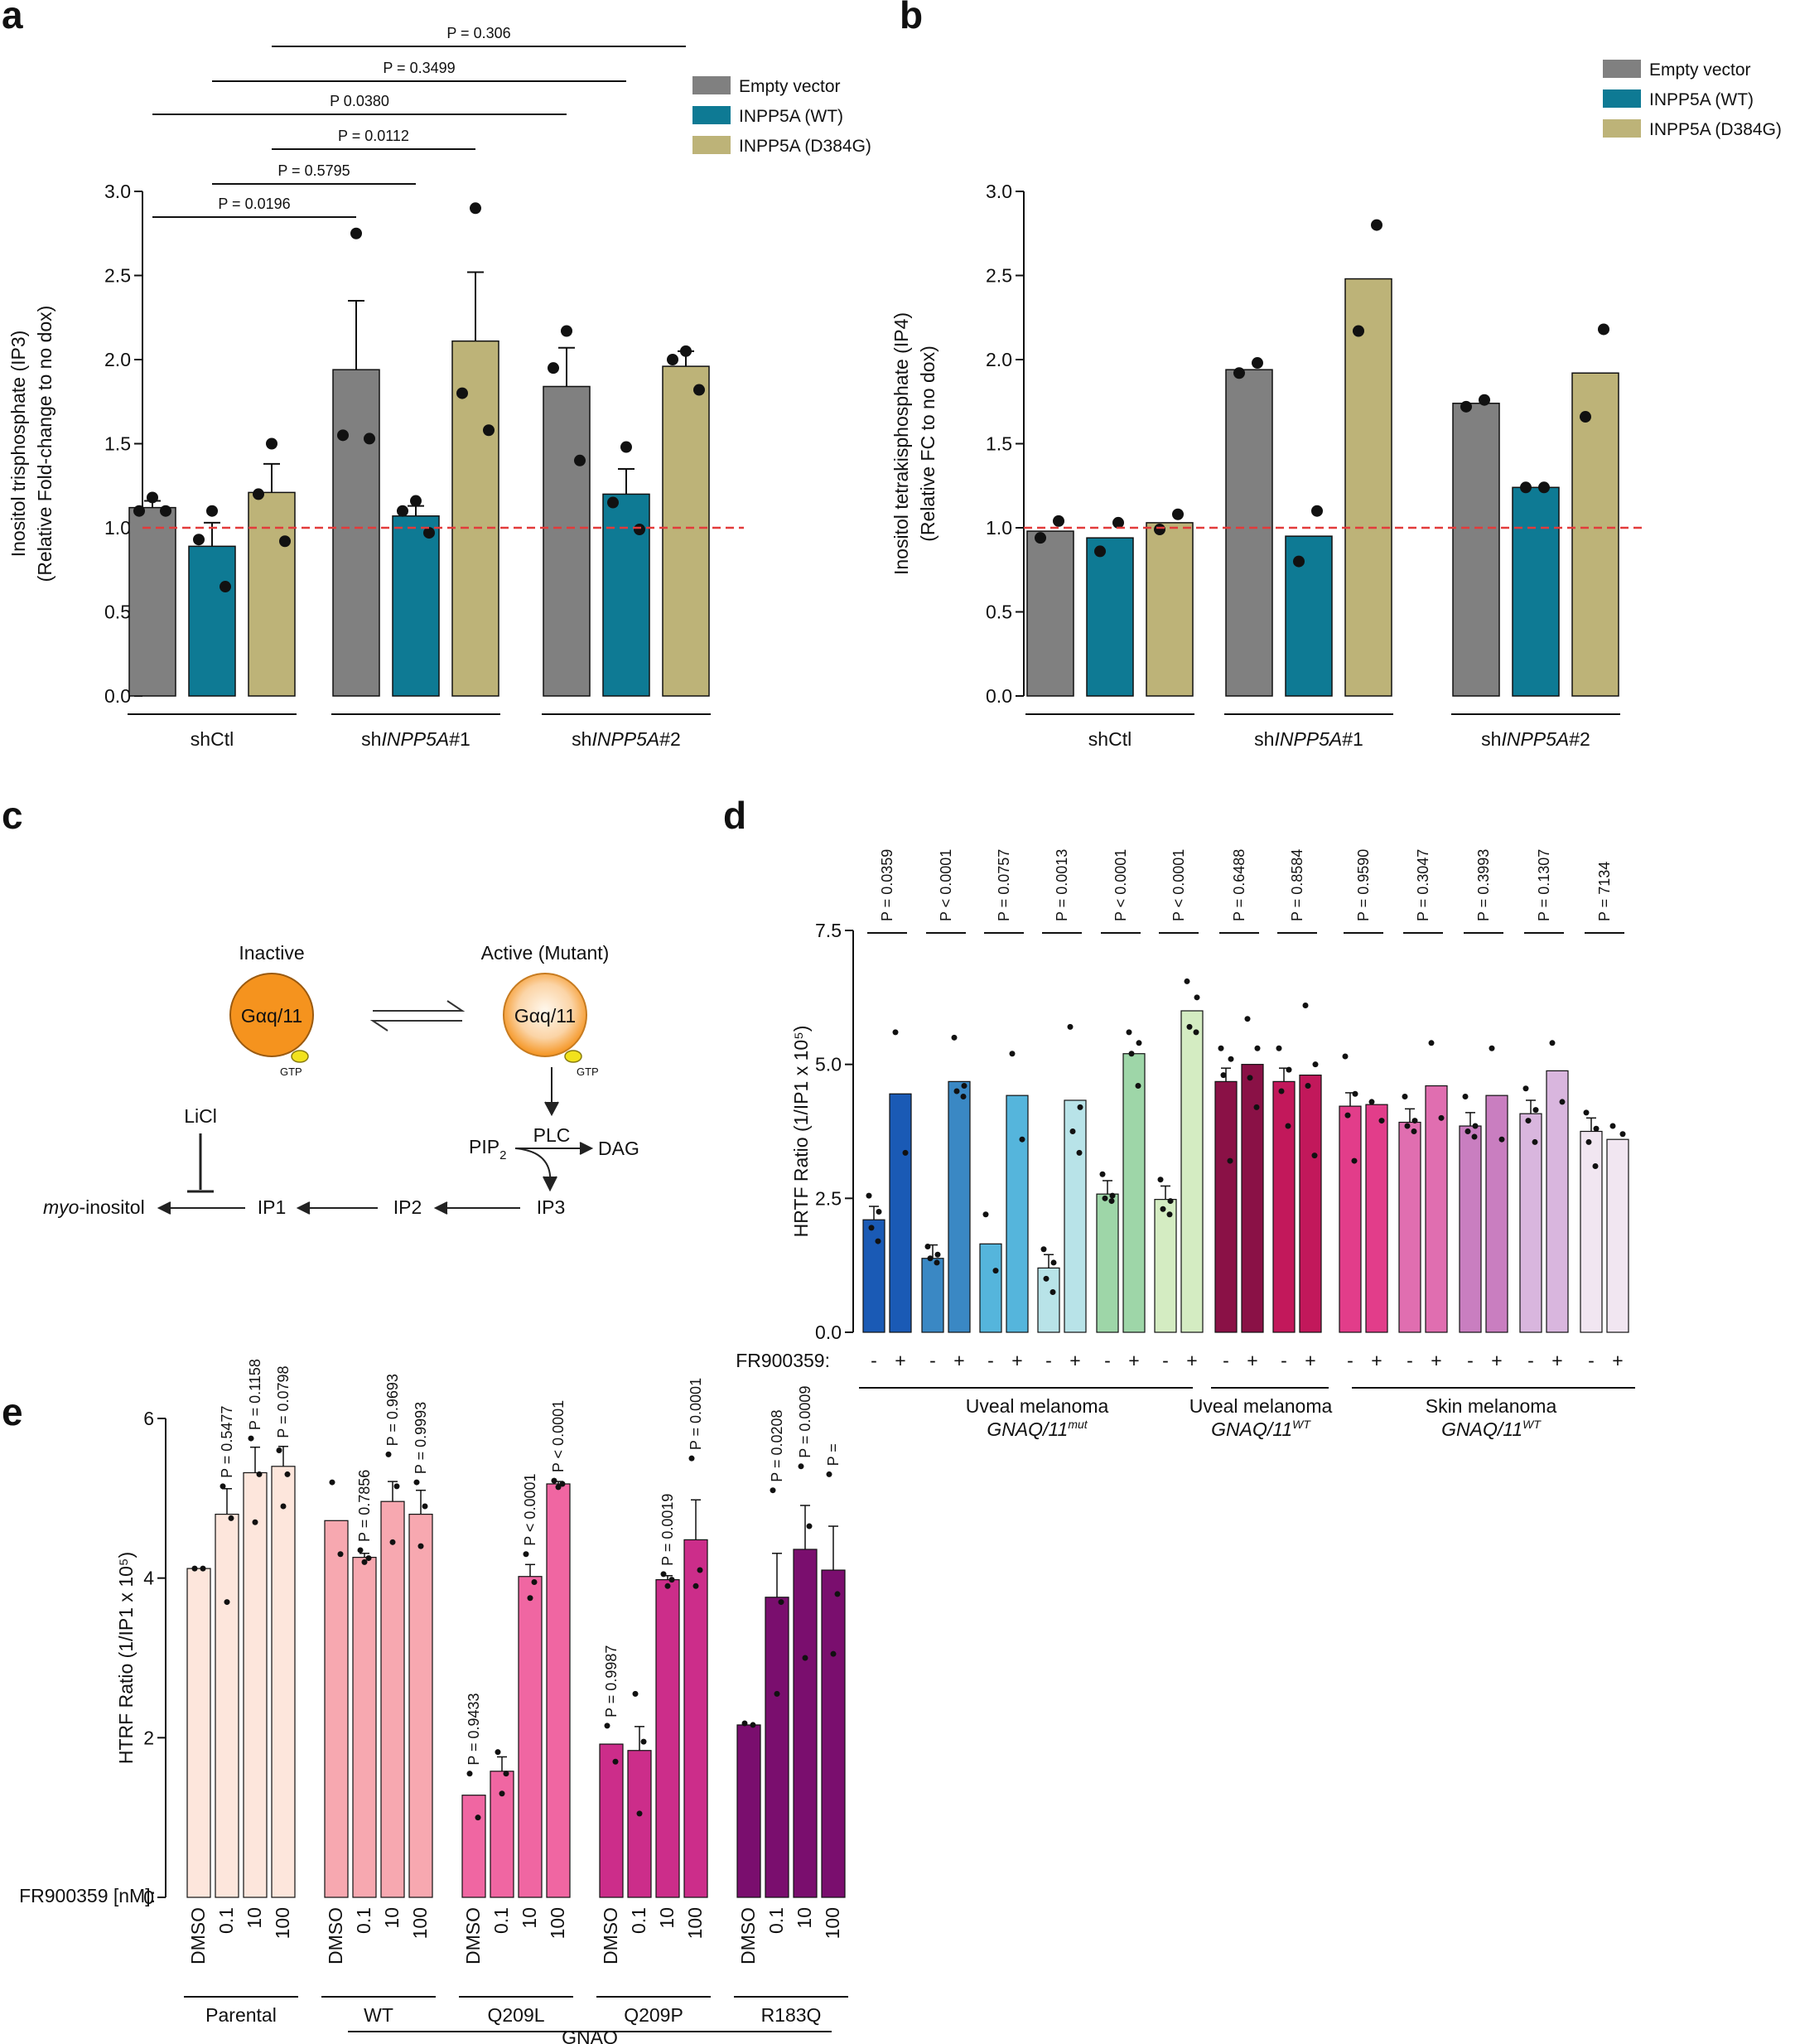 The image size is (1795, 2044). Describe the element at coordinates (946, 885) in the screenshot. I see `p-value-label: P < 0.0001` at that location.